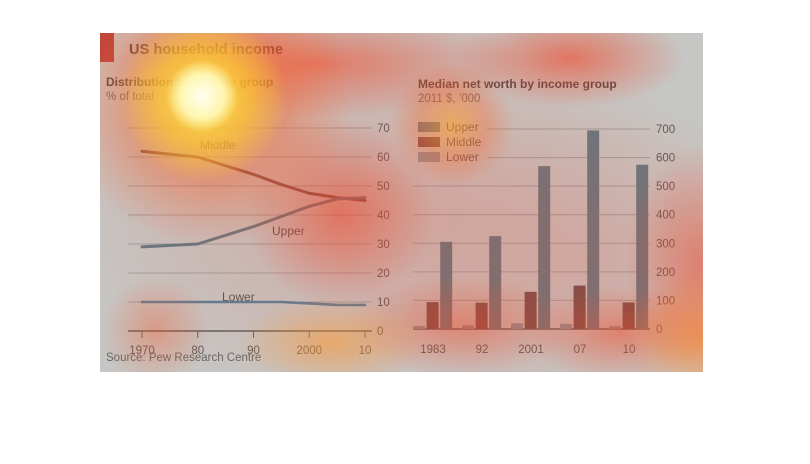 The image size is (810, 464). I want to click on left-panel-header: Distribution by income group % of total, so click(189, 90).